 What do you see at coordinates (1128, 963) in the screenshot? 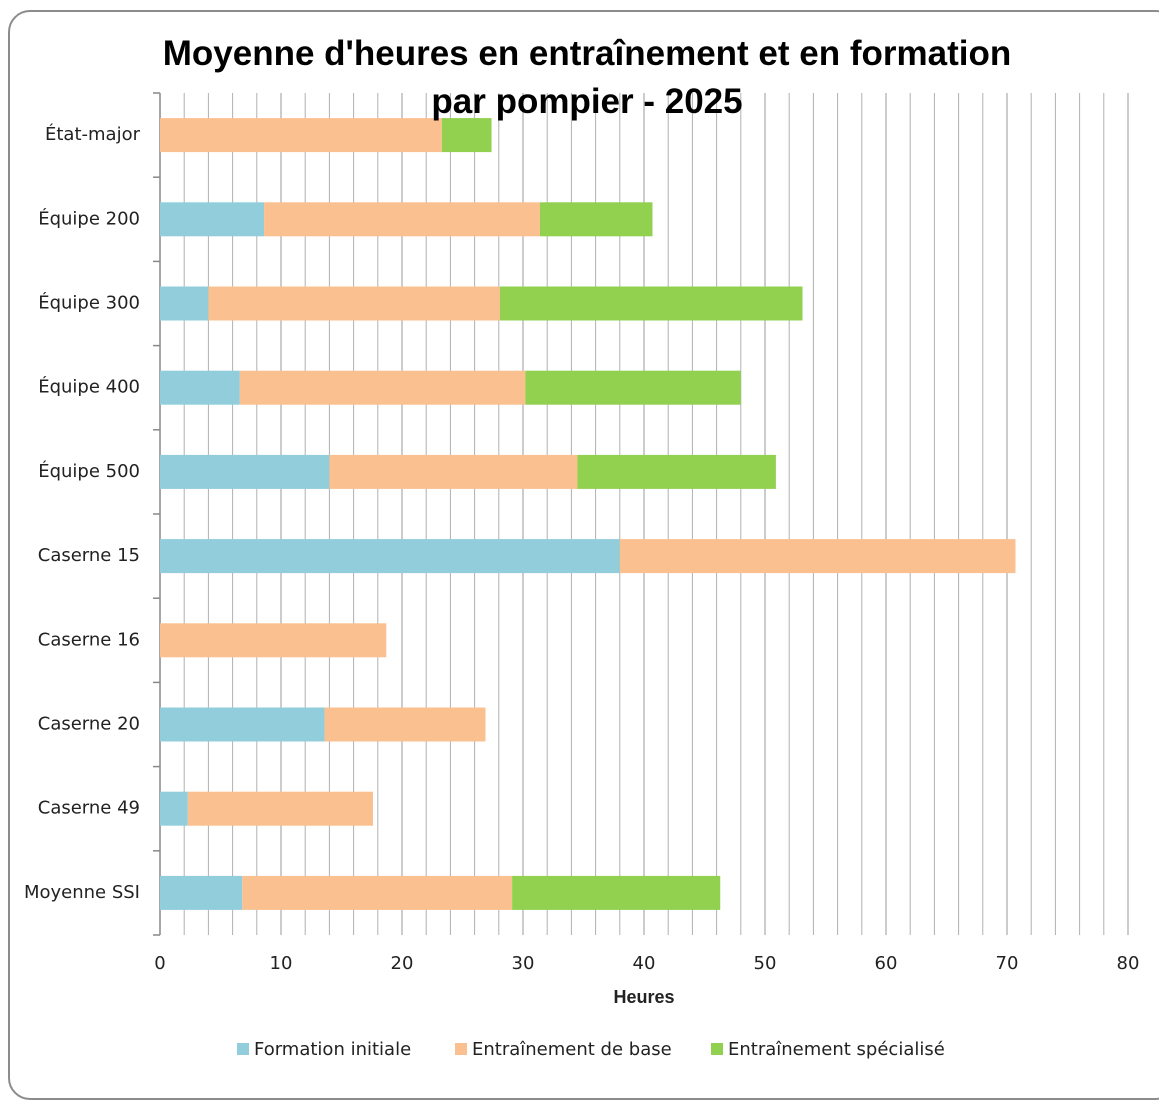
I see `x-tick-label: 80` at bounding box center [1128, 963].